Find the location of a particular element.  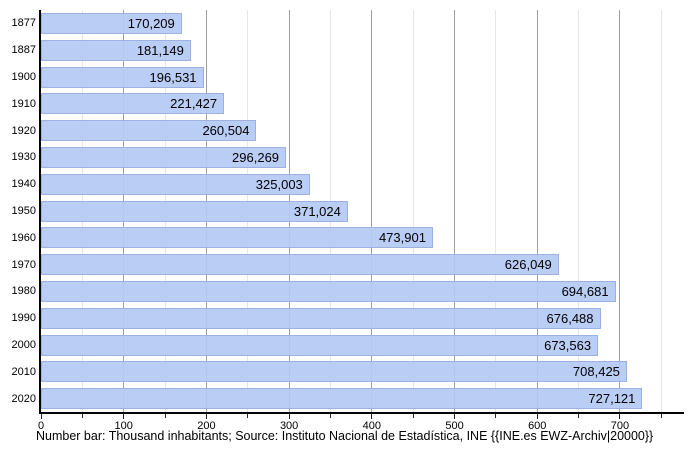

x-tick-label: 300 is located at coordinates (289, 426).